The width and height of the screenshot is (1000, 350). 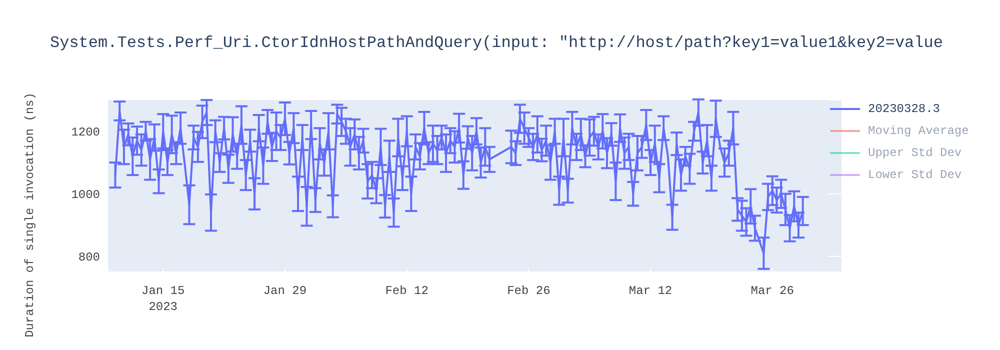 What do you see at coordinates (163, 299) in the screenshot?
I see `x-tick-label: Jan 15 2023` at bounding box center [163, 299].